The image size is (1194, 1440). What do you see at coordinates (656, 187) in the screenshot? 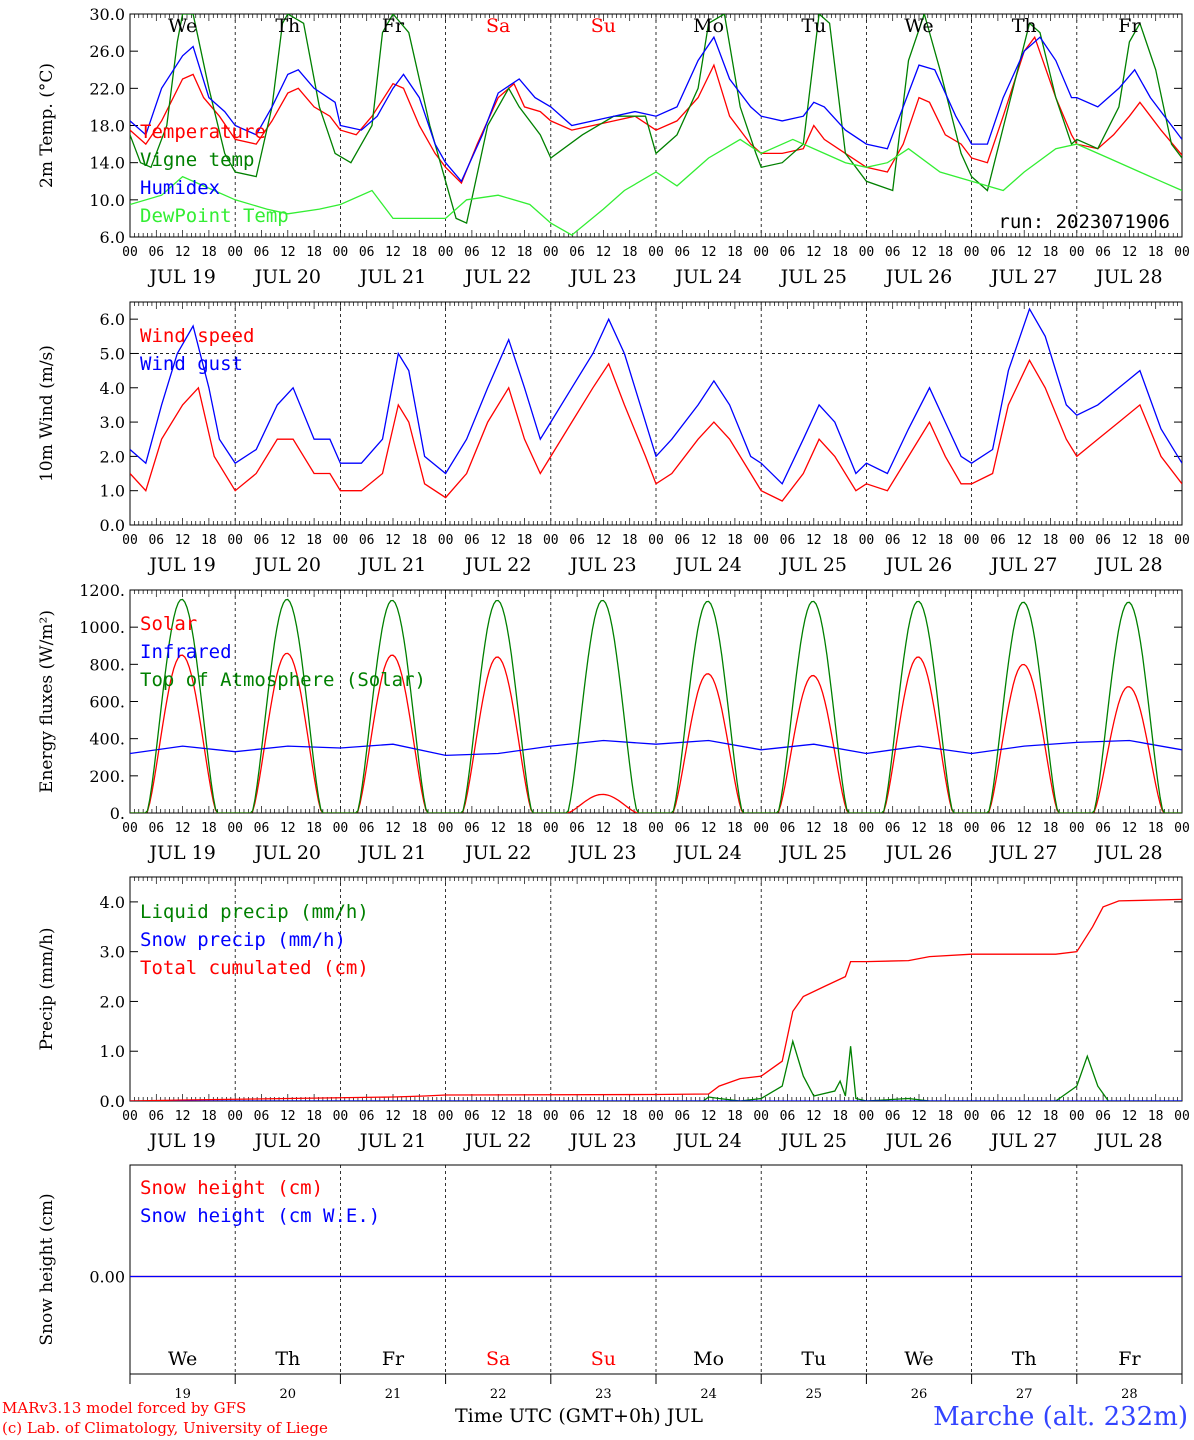
I see `series-line-dewpoint-temp` at bounding box center [656, 187].